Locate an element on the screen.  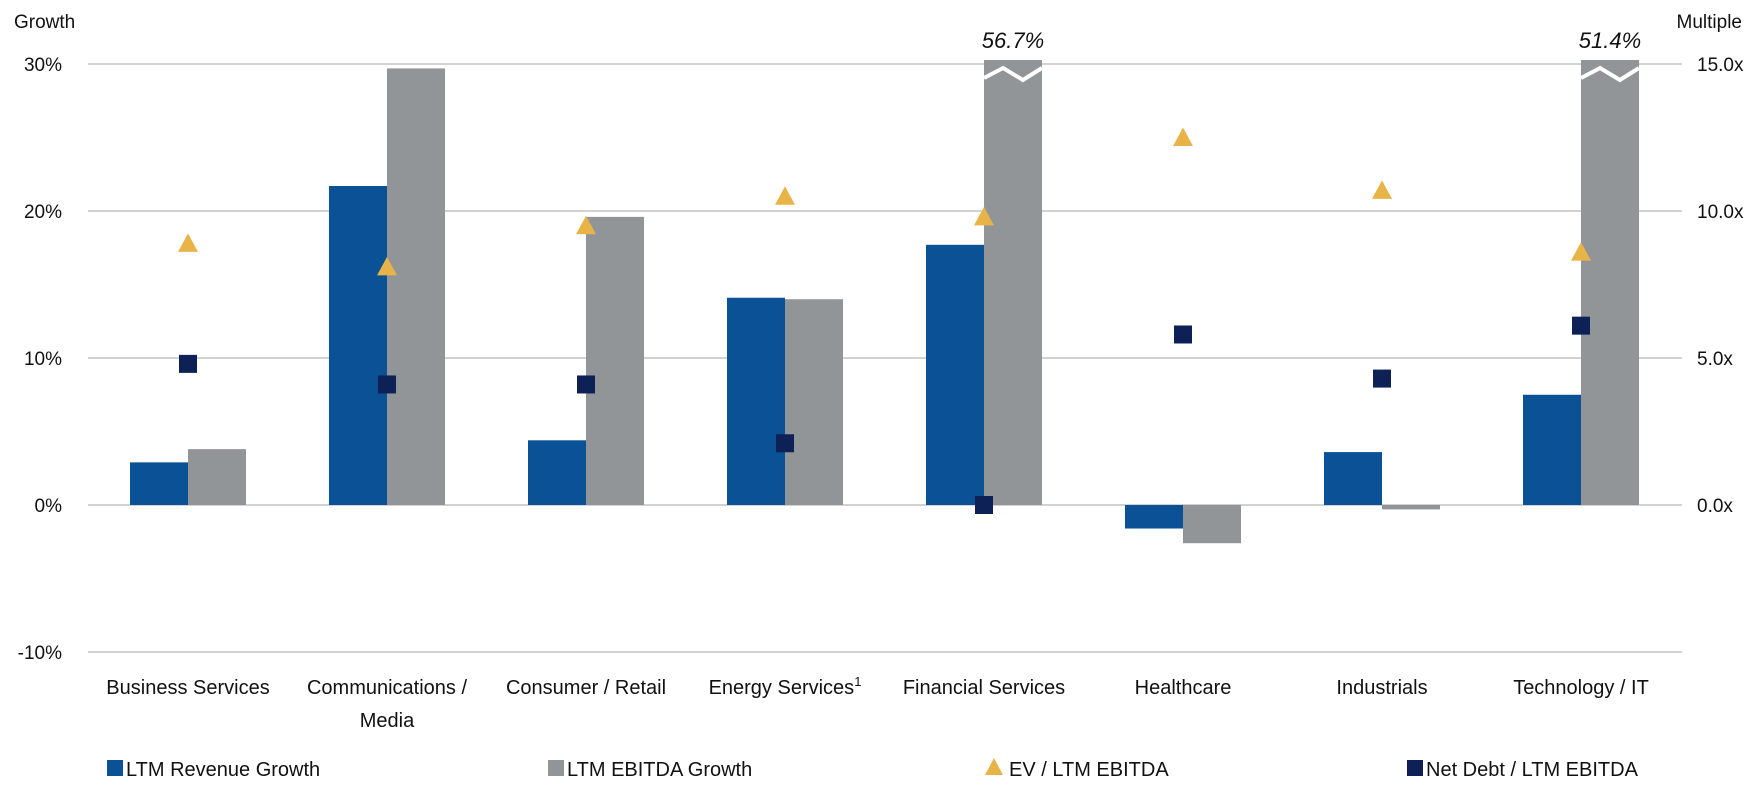
legend-label: LTM EBITDA Growth is located at coordinates (659, 770).